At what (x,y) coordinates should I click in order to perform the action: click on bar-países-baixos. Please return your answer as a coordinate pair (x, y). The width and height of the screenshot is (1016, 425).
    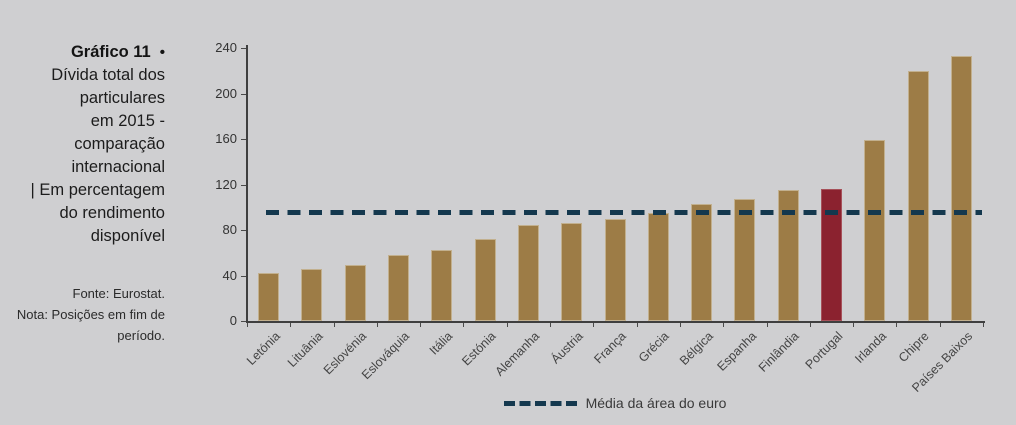
    Looking at the image, I should click on (961, 188).